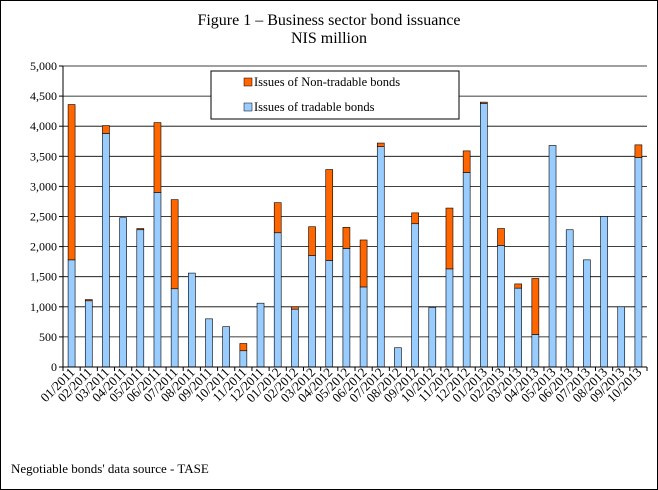 This screenshot has height=490, width=658. Describe the element at coordinates (43, 307) in the screenshot. I see `y-tick-label: 1,000` at that location.